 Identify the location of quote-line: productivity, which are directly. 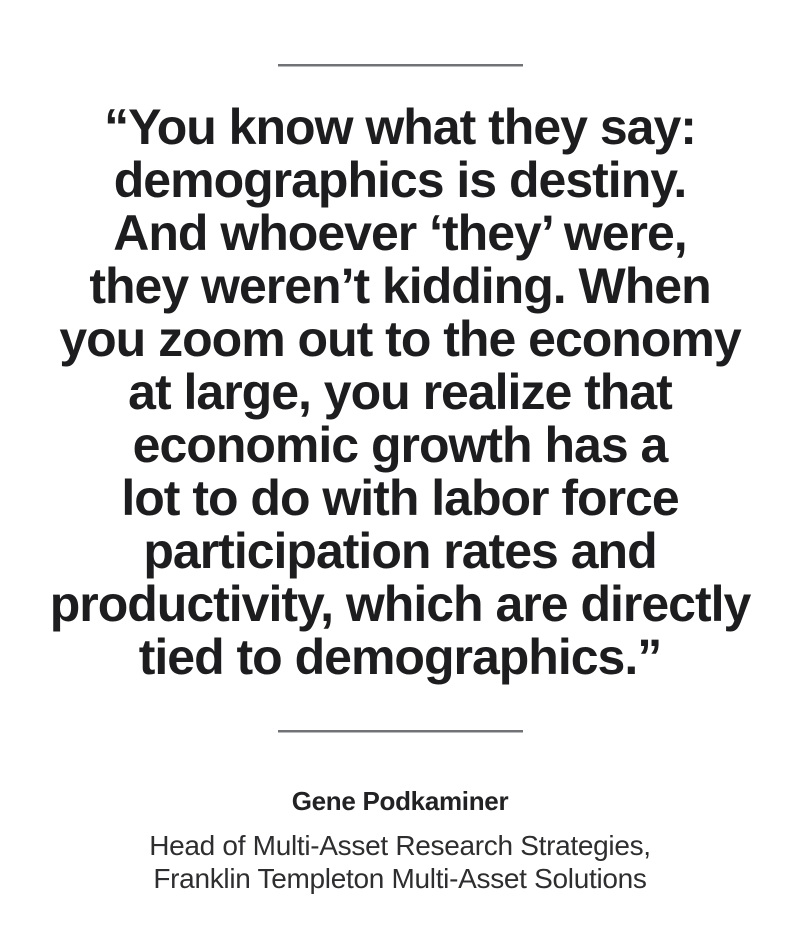
(400, 604).